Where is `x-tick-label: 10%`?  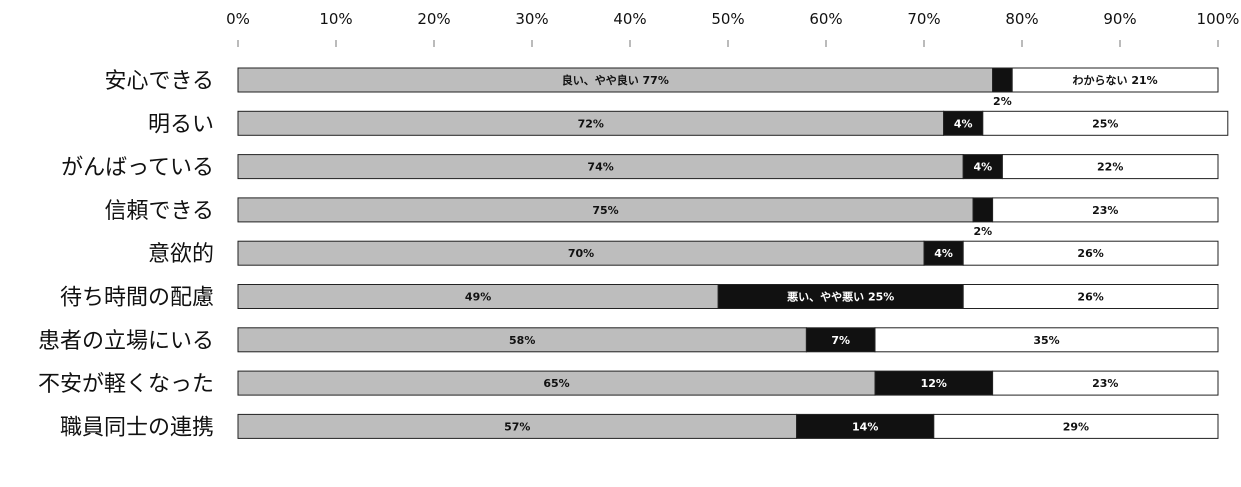
x-tick-label: 10% is located at coordinates (335, 19).